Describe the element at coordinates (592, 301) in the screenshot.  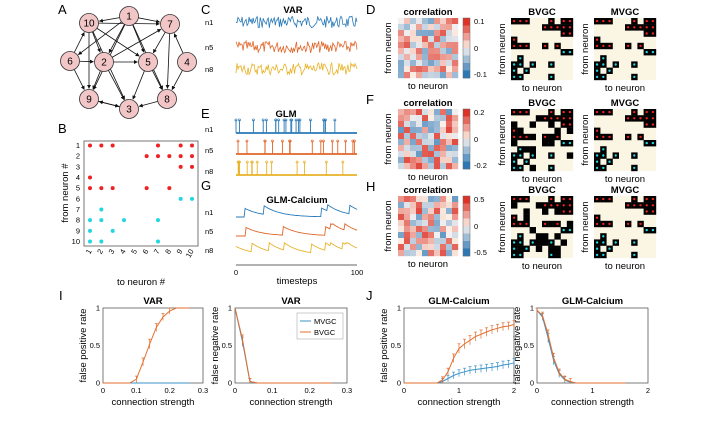
I see `chart-title: GLM-Calcium` at that location.